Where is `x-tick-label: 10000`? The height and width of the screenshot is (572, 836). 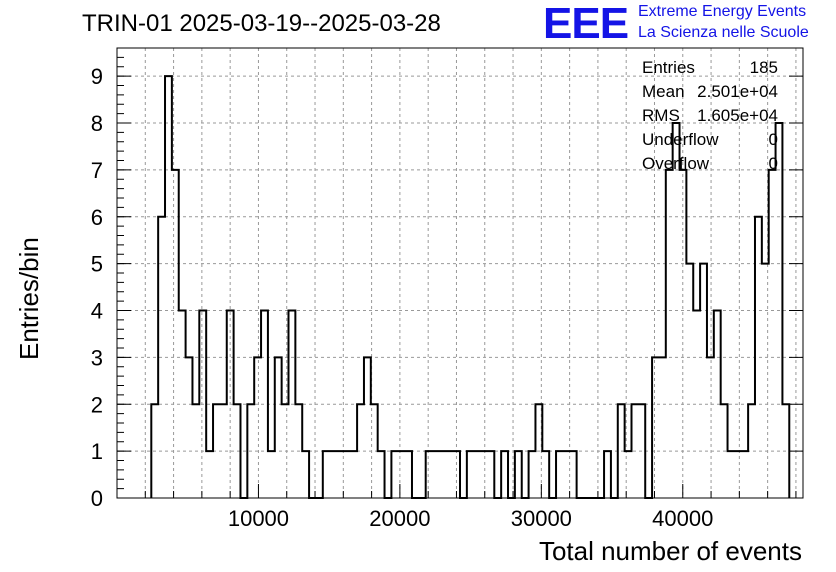
x-tick-label: 10000 is located at coordinates (258, 518).